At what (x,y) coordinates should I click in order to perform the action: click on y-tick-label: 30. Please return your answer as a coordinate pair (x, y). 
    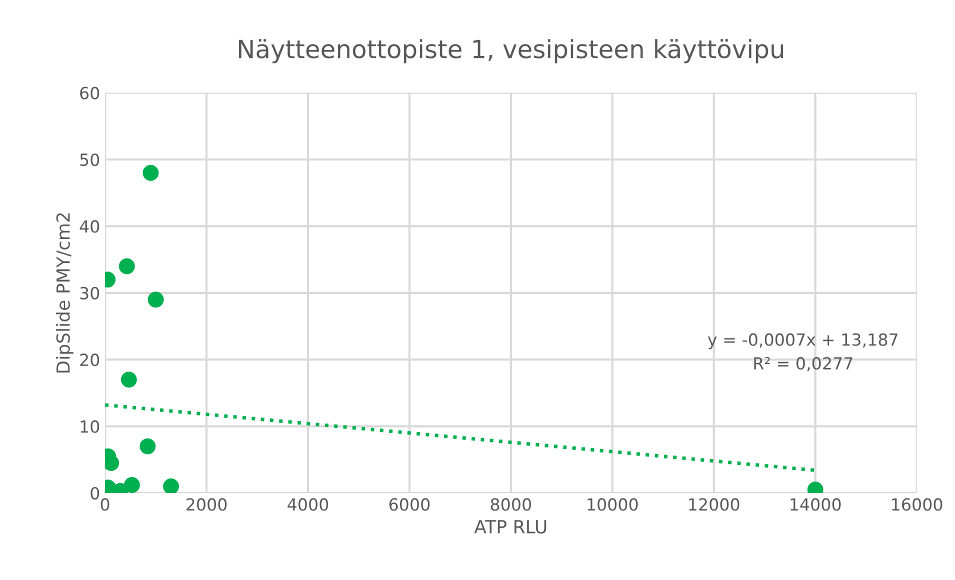
    Looking at the image, I should click on (90, 293).